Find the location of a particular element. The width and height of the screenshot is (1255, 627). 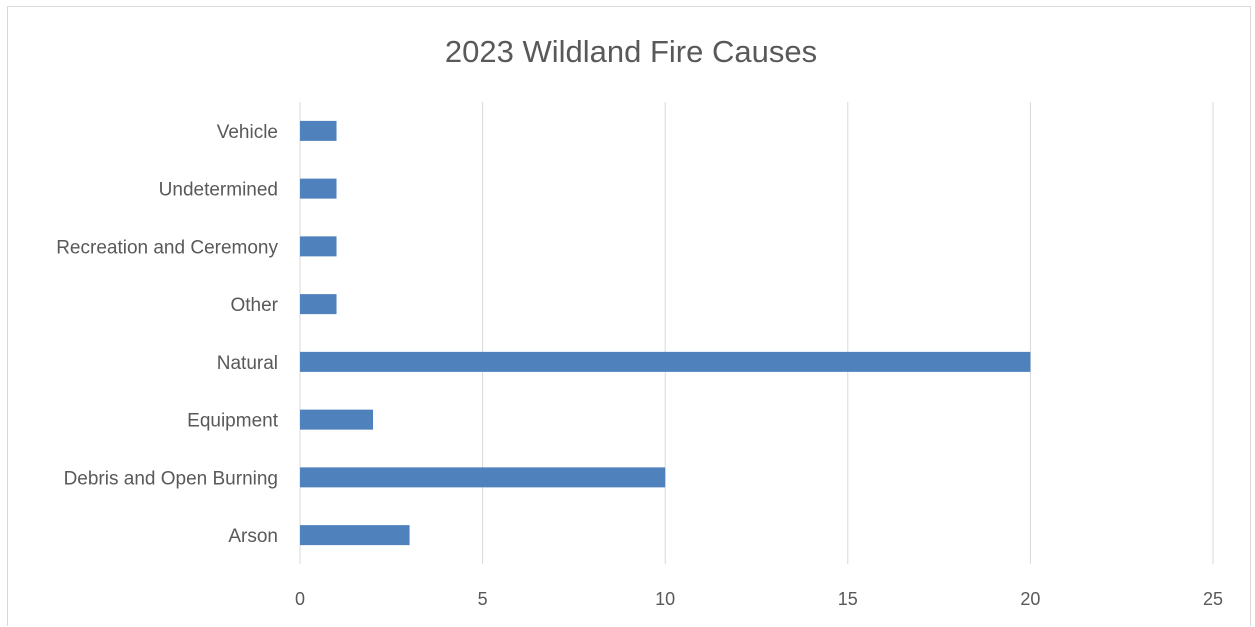

category-label: Equipment is located at coordinates (233, 421).